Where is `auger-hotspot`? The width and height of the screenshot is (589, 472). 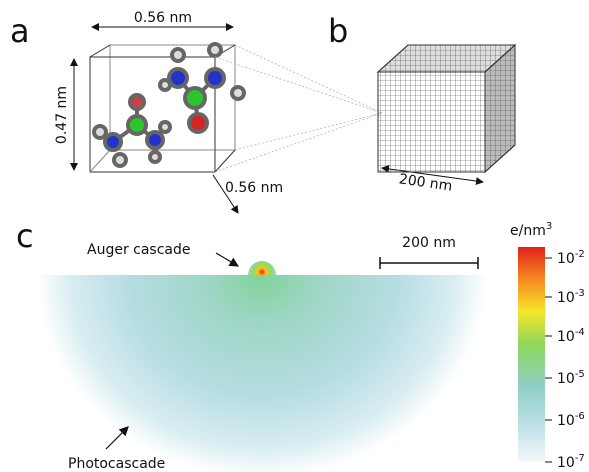
auger-hotspot is located at coordinates (262, 268).